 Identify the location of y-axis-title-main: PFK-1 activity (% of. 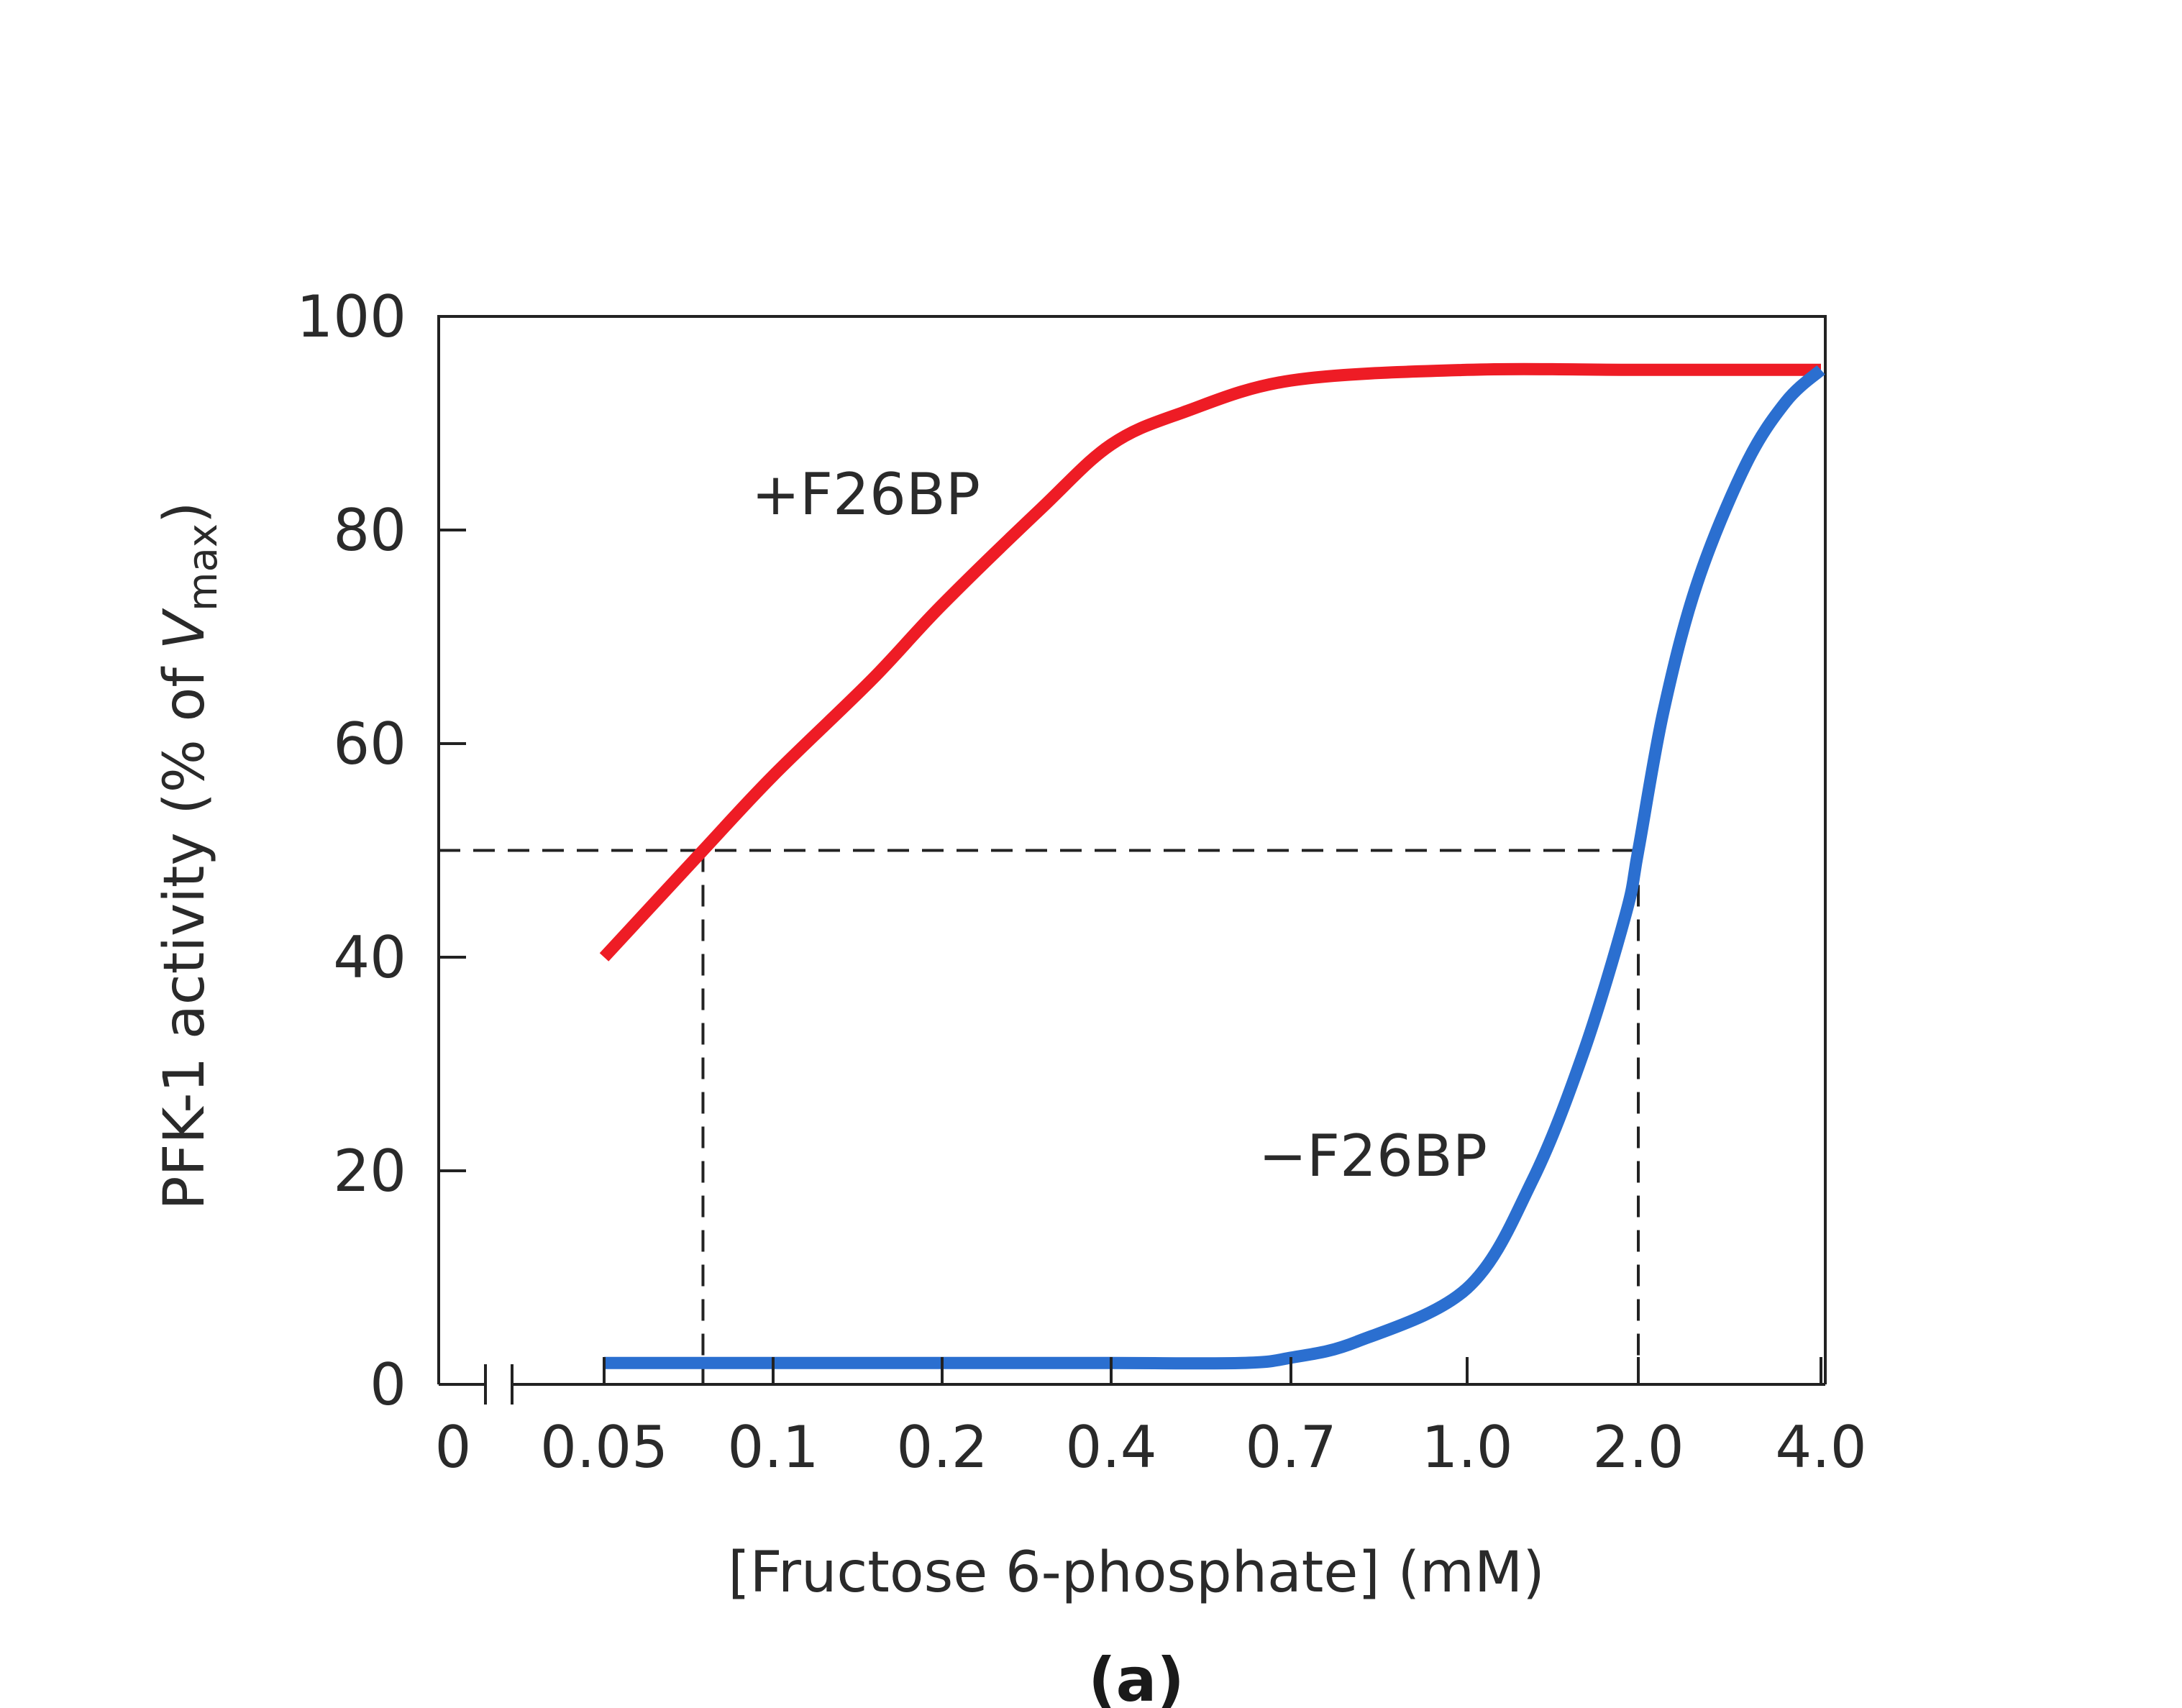
(184, 929).